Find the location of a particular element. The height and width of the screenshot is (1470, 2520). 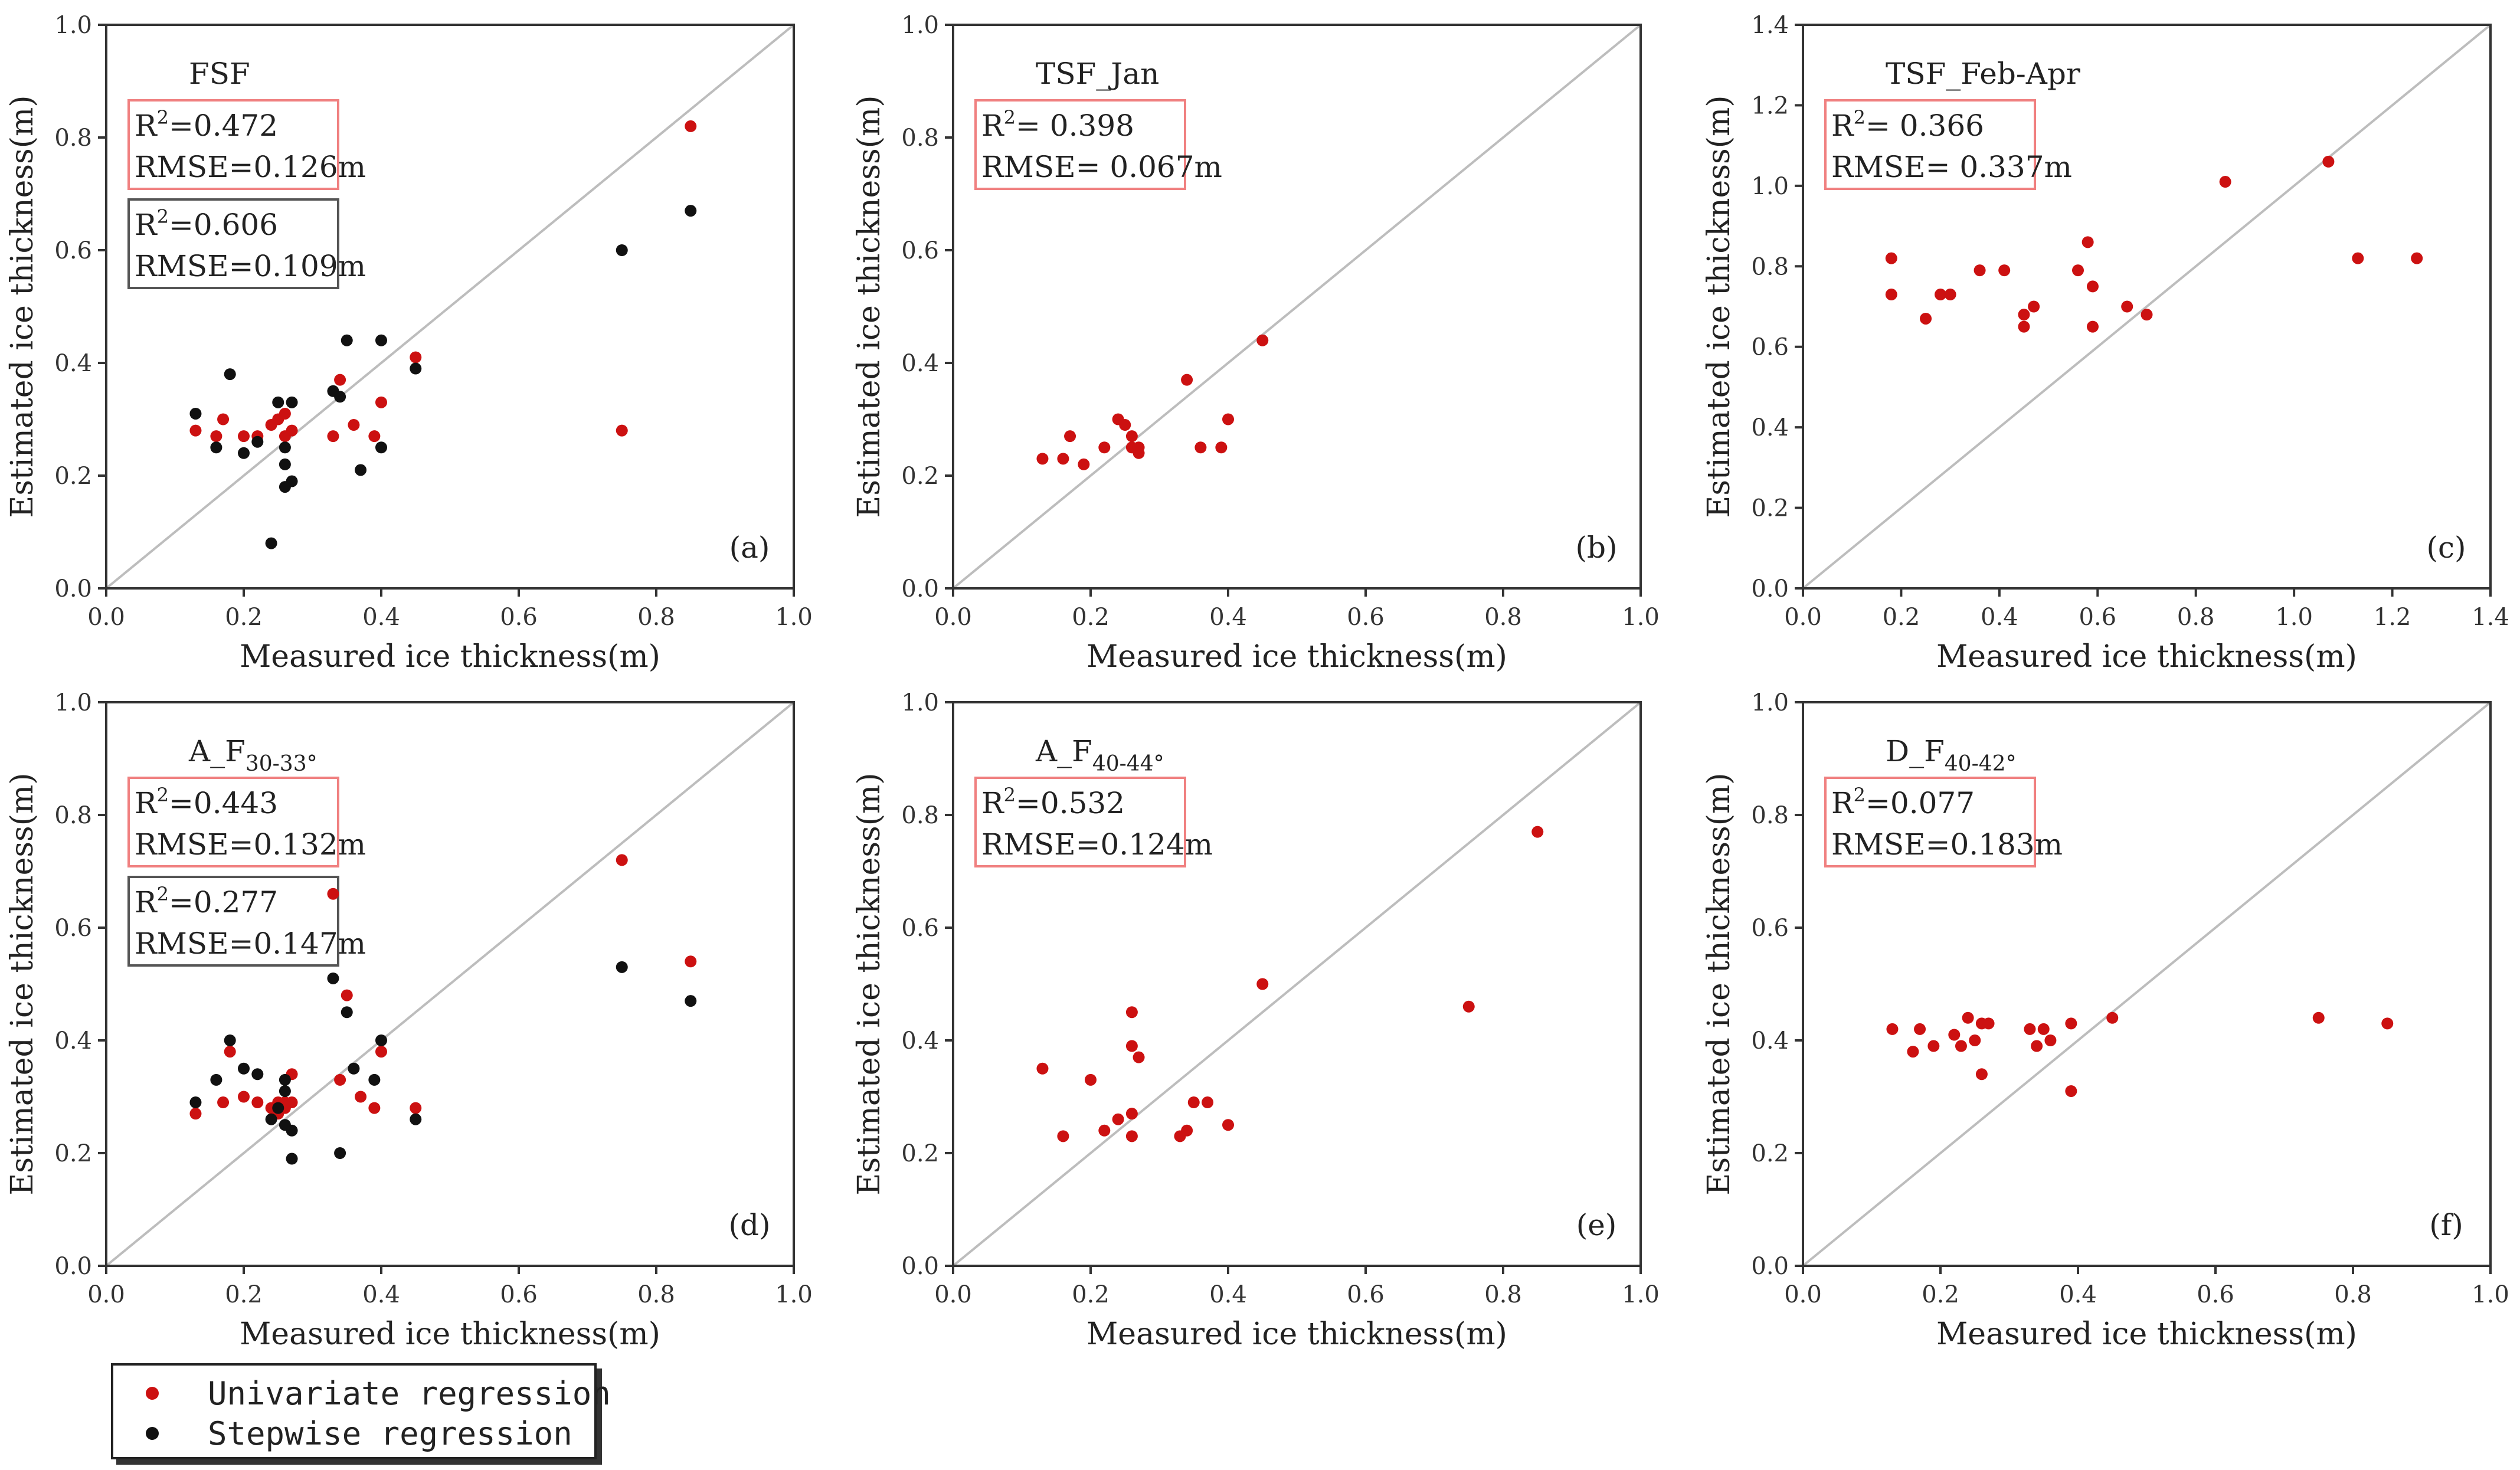

r-squared-value: =0.077 is located at coordinates (1920, 803).